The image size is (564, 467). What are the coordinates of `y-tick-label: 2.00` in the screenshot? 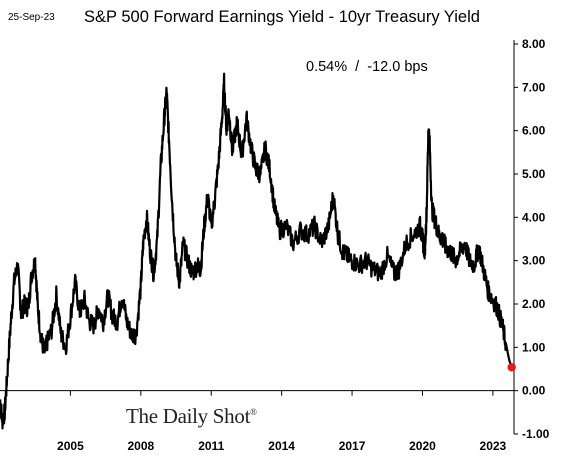 It's located at (534, 304).